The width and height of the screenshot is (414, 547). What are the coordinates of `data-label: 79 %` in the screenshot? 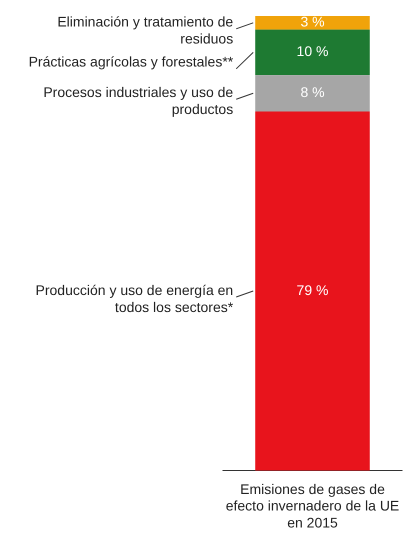 It's located at (312, 290).